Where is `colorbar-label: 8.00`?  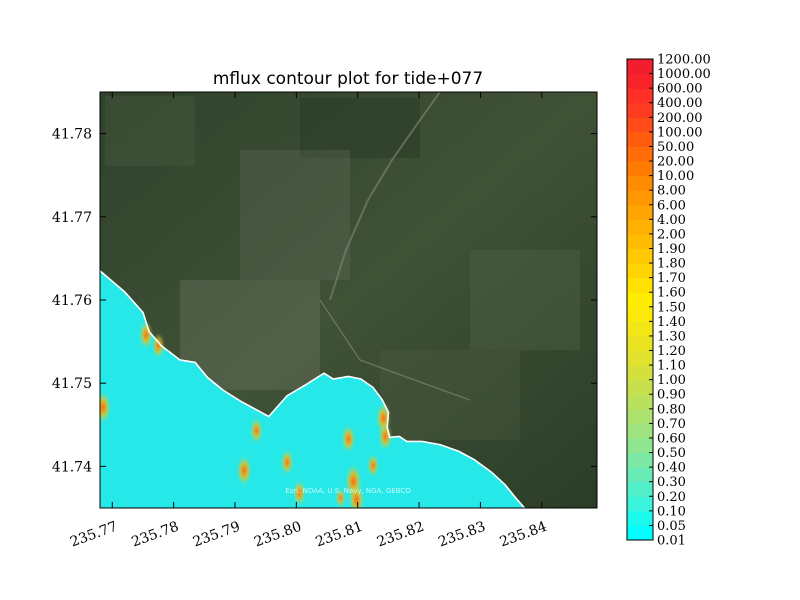
colorbar-label: 8.00 is located at coordinates (671, 191).